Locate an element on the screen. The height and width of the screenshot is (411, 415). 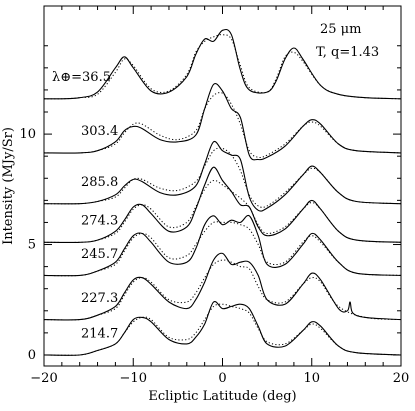
model-curve-285.8 is located at coordinates (222, 177).